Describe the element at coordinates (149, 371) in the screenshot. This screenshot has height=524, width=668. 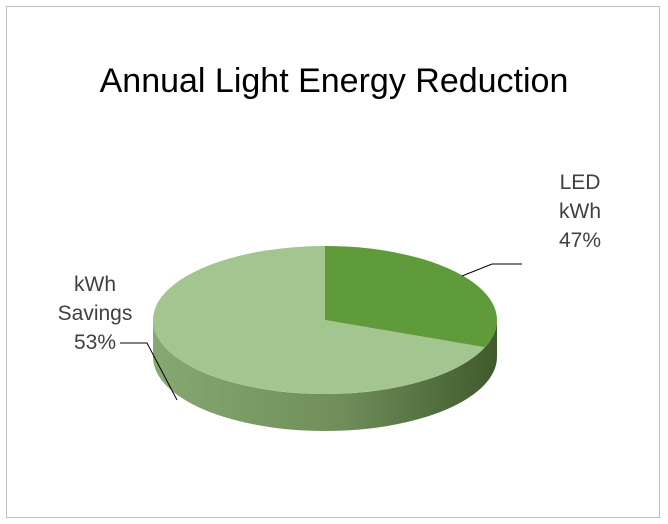
I see `leader-line-savings` at that location.